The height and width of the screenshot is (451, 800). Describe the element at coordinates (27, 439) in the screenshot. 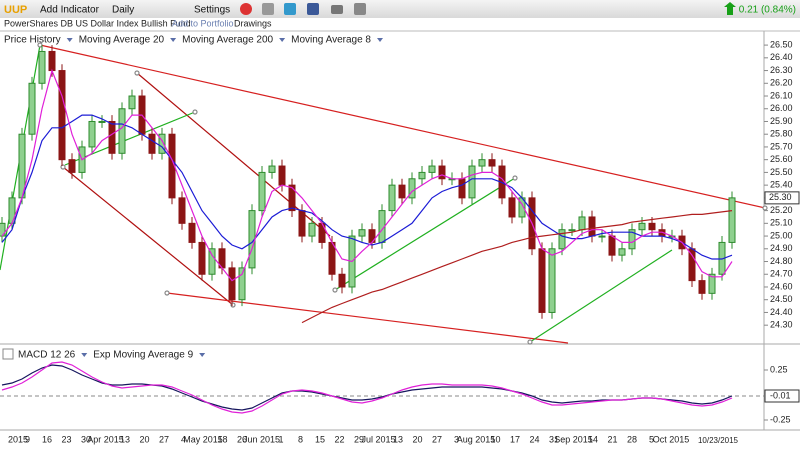

I see `x-tick-label: 9` at that location.